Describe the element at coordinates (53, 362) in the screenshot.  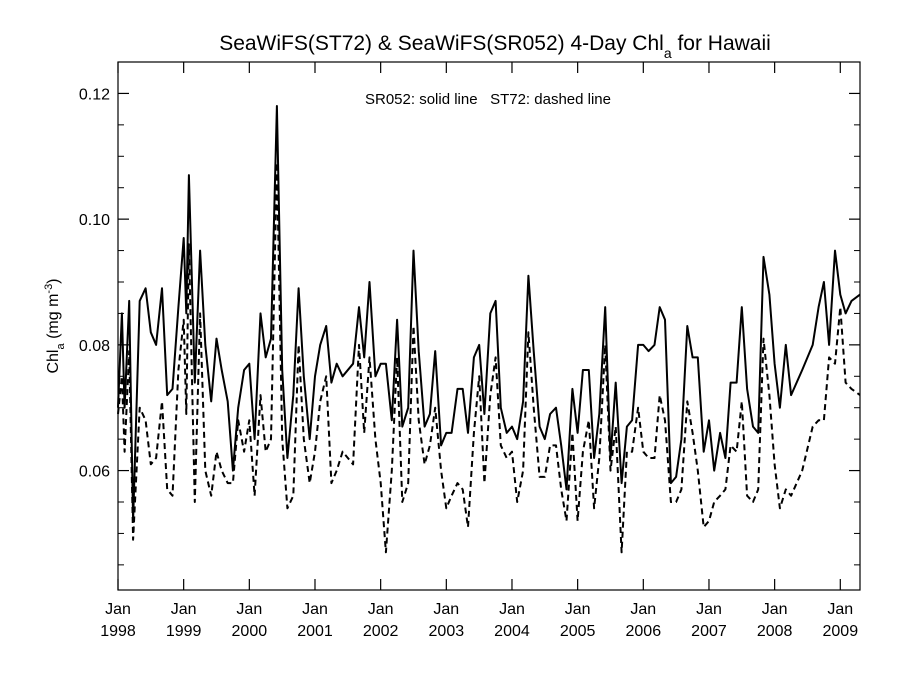
I see `y-axis-label-main: Chl` at that location.